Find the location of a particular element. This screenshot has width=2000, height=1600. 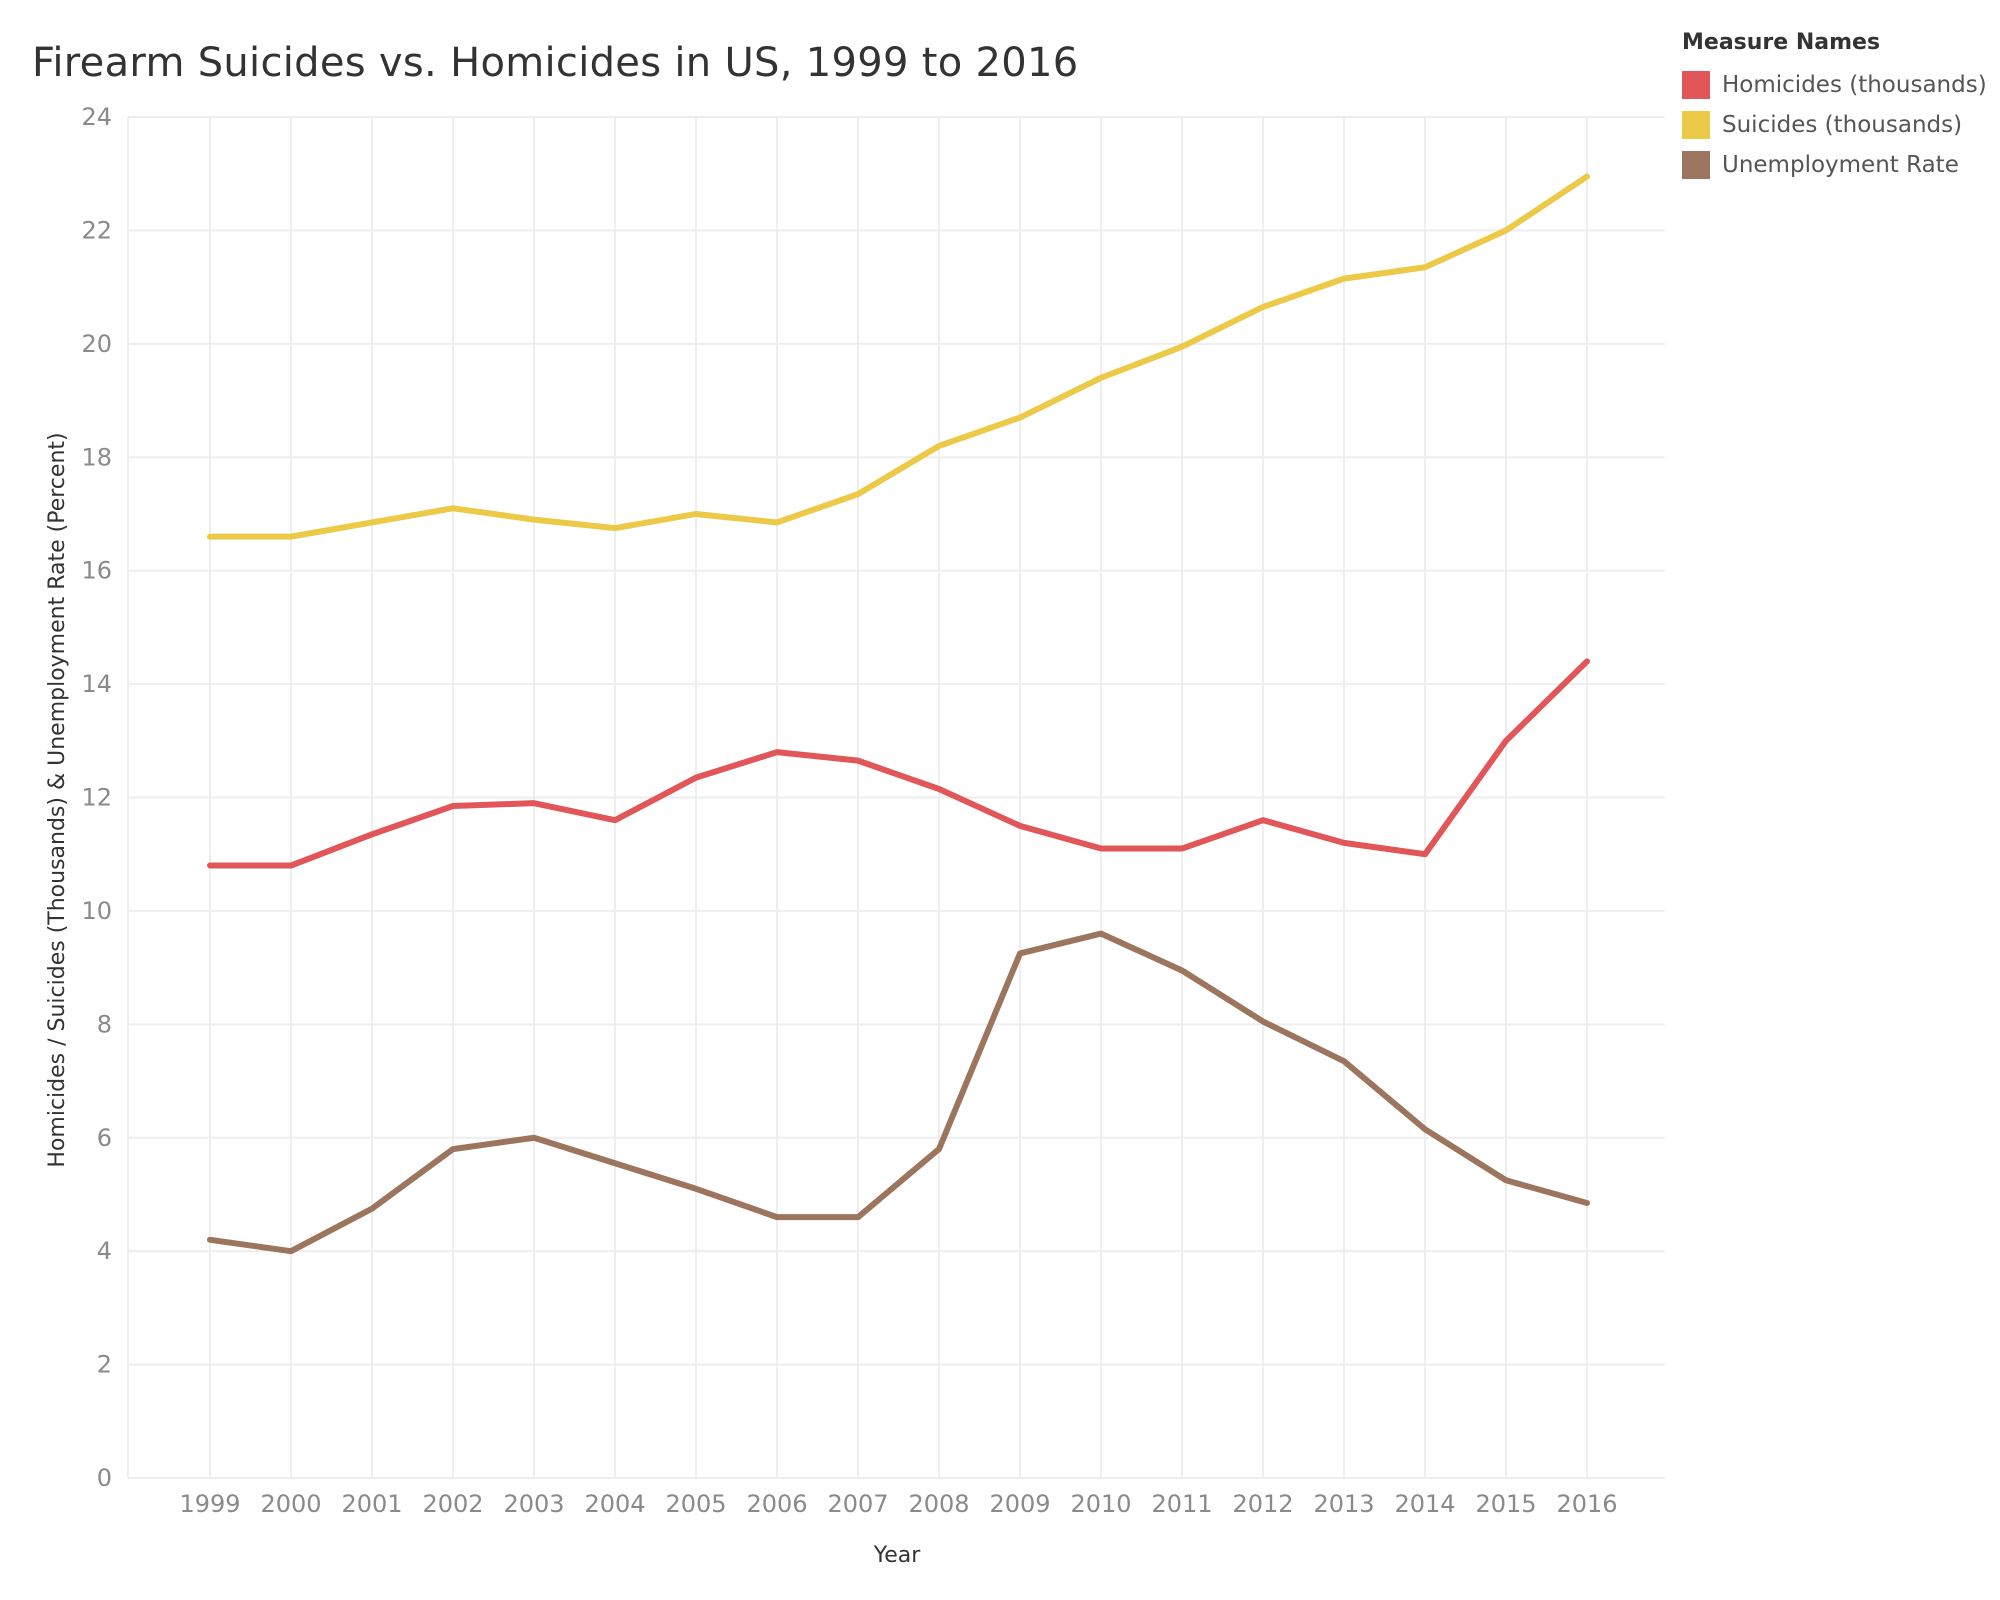

x-tick-label: 2002 is located at coordinates (452, 1504).